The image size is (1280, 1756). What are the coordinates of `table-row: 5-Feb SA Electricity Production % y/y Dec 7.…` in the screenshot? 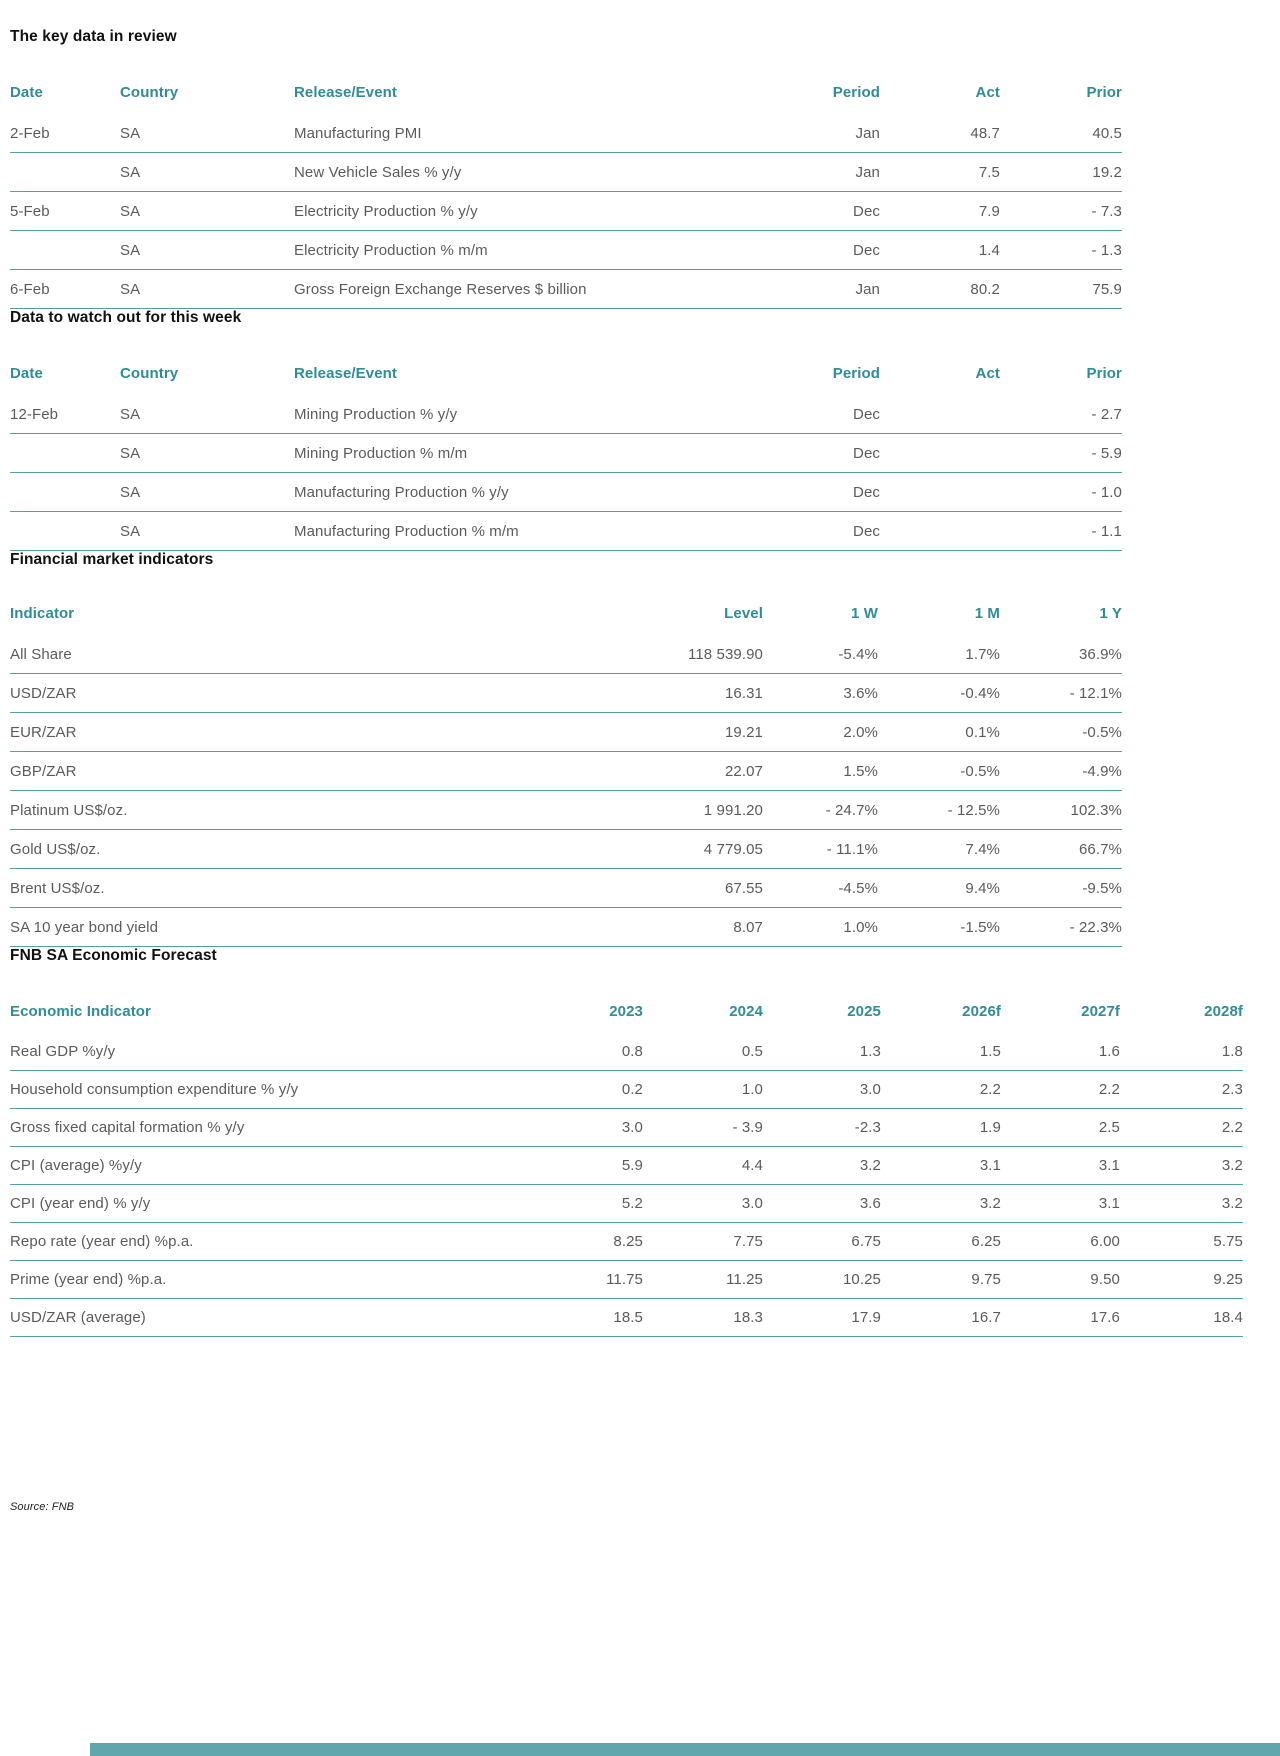 It's located at (566, 211).